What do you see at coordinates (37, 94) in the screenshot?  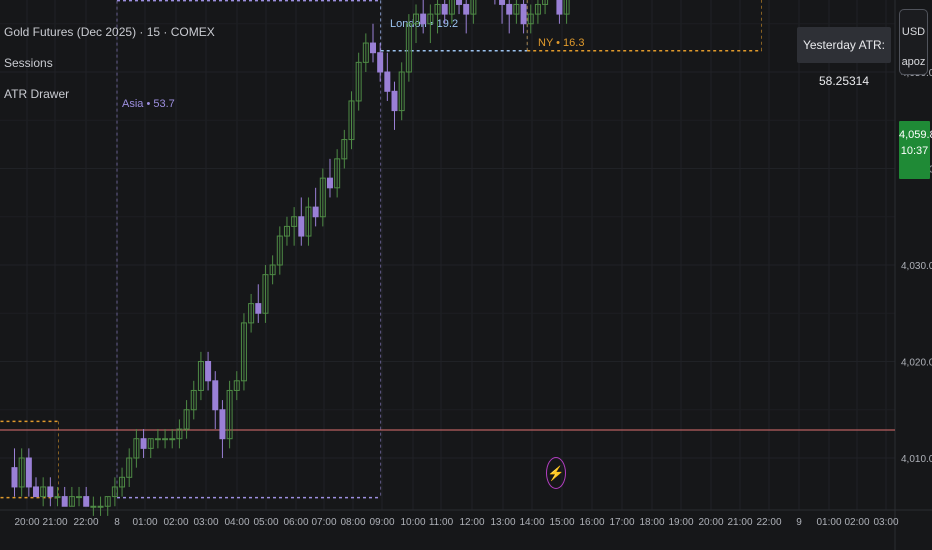 I see `atr-drawer-indicator-legend: ATR Drawer` at bounding box center [37, 94].